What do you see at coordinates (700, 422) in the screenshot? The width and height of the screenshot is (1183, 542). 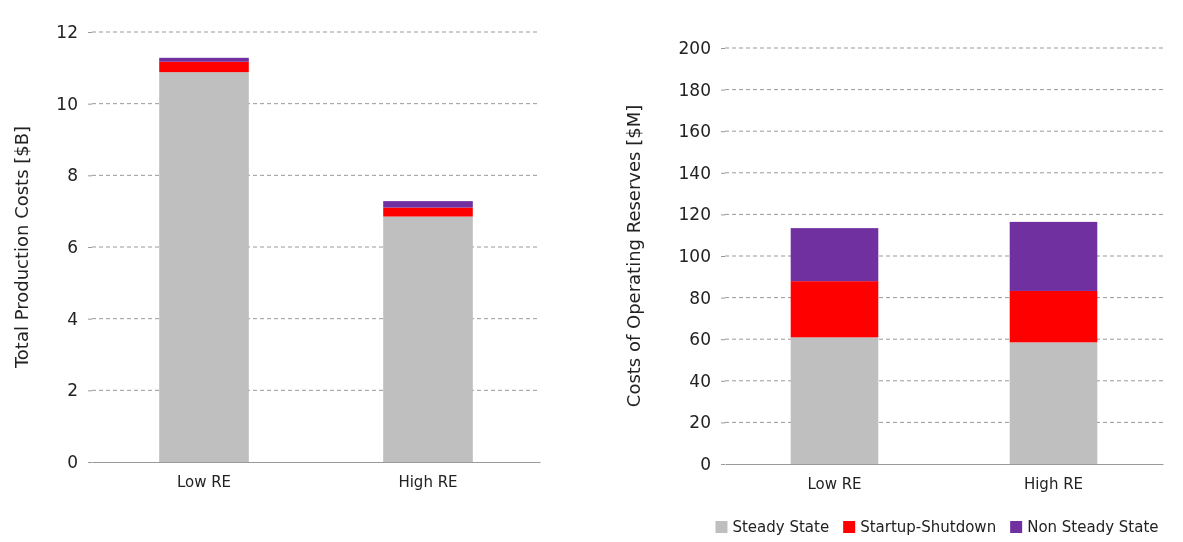 I see `y-tick-label: 20` at bounding box center [700, 422].